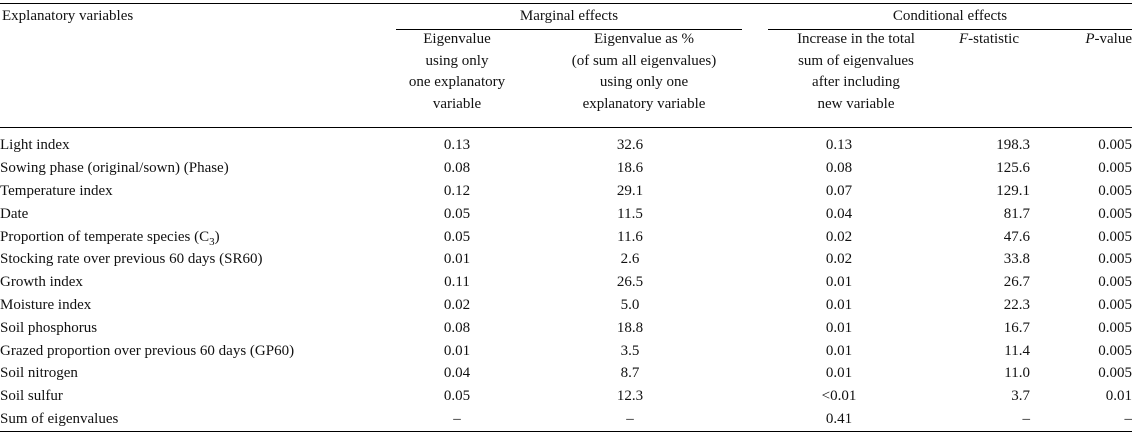 This screenshot has width=1132, height=436. What do you see at coordinates (839, 396) in the screenshot?
I see `cell-increase: <0.01` at bounding box center [839, 396].